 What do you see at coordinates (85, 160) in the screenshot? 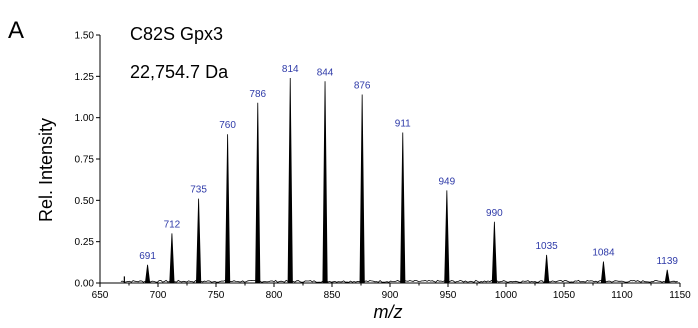
I see `y-tick-label: 0.75` at bounding box center [85, 160].